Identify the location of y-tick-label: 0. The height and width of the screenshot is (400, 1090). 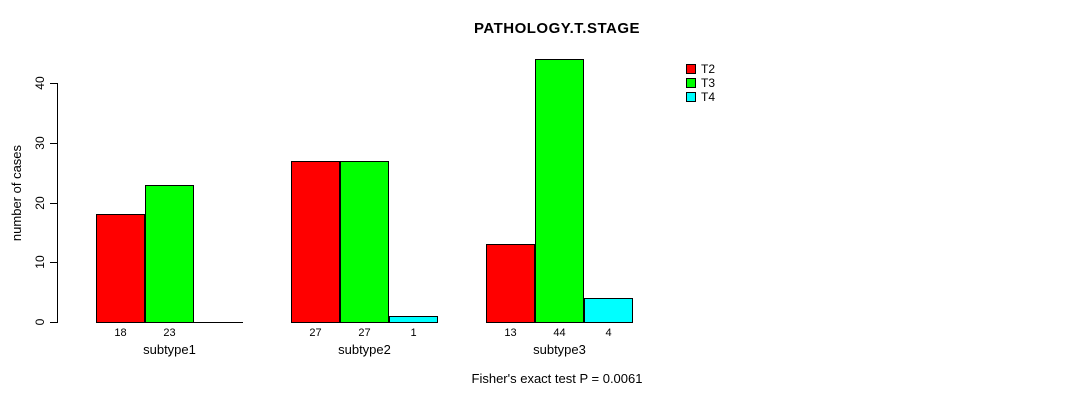
(40, 322).